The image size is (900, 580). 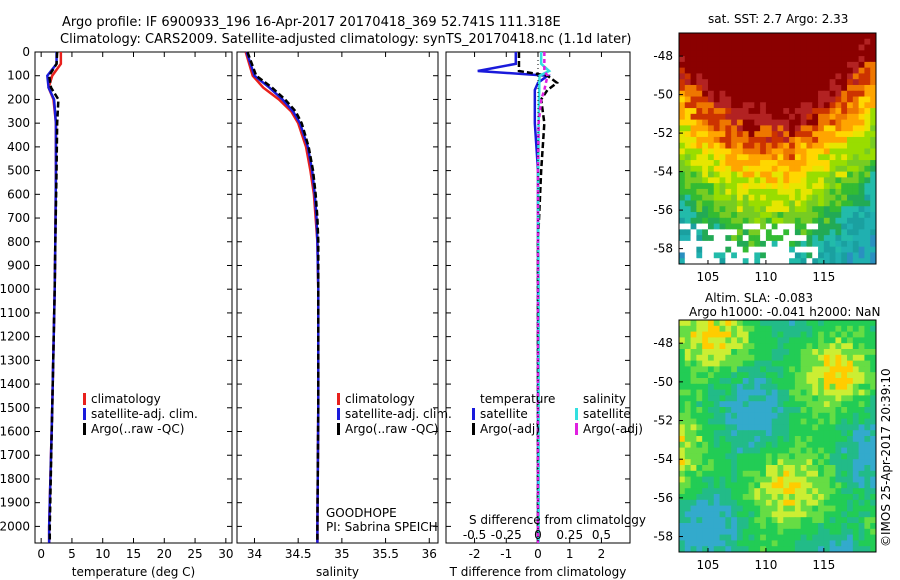 What do you see at coordinates (778, 19) in the screenshot?
I see `sst-map-title: sat. SST: 2.7 Argo: 2.33` at bounding box center [778, 19].